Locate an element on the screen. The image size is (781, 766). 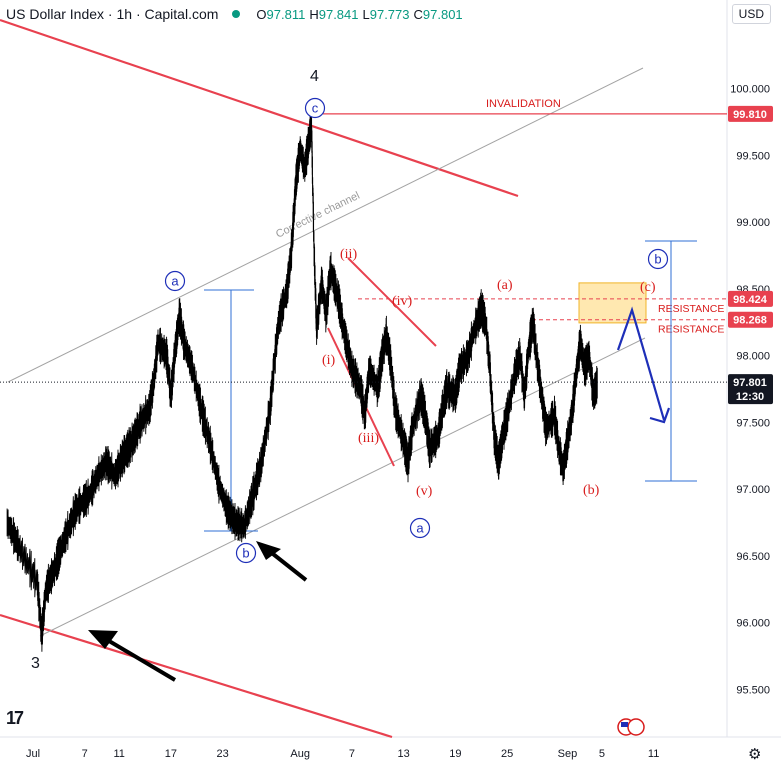
arrow-b-head is located at coordinates (268, 550).